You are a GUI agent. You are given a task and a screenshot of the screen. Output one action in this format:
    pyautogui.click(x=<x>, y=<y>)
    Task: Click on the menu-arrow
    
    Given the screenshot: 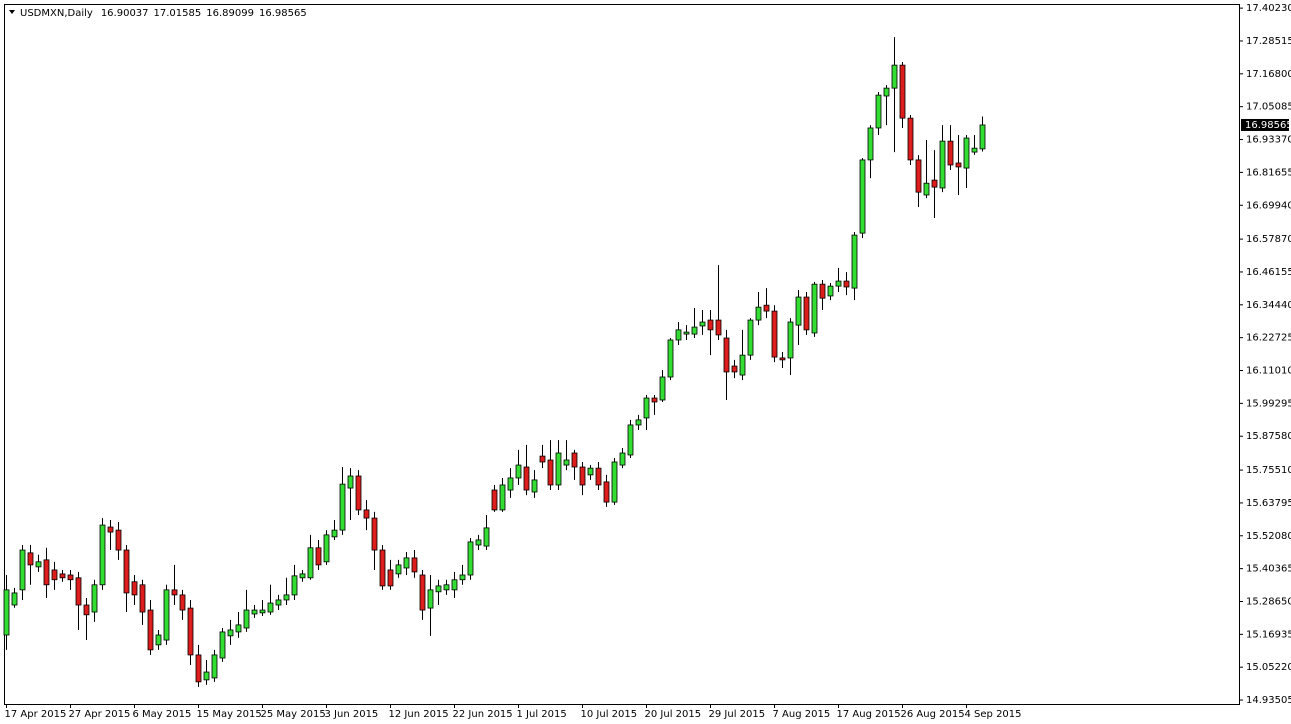 What is the action you would take?
    pyautogui.click(x=12, y=12)
    